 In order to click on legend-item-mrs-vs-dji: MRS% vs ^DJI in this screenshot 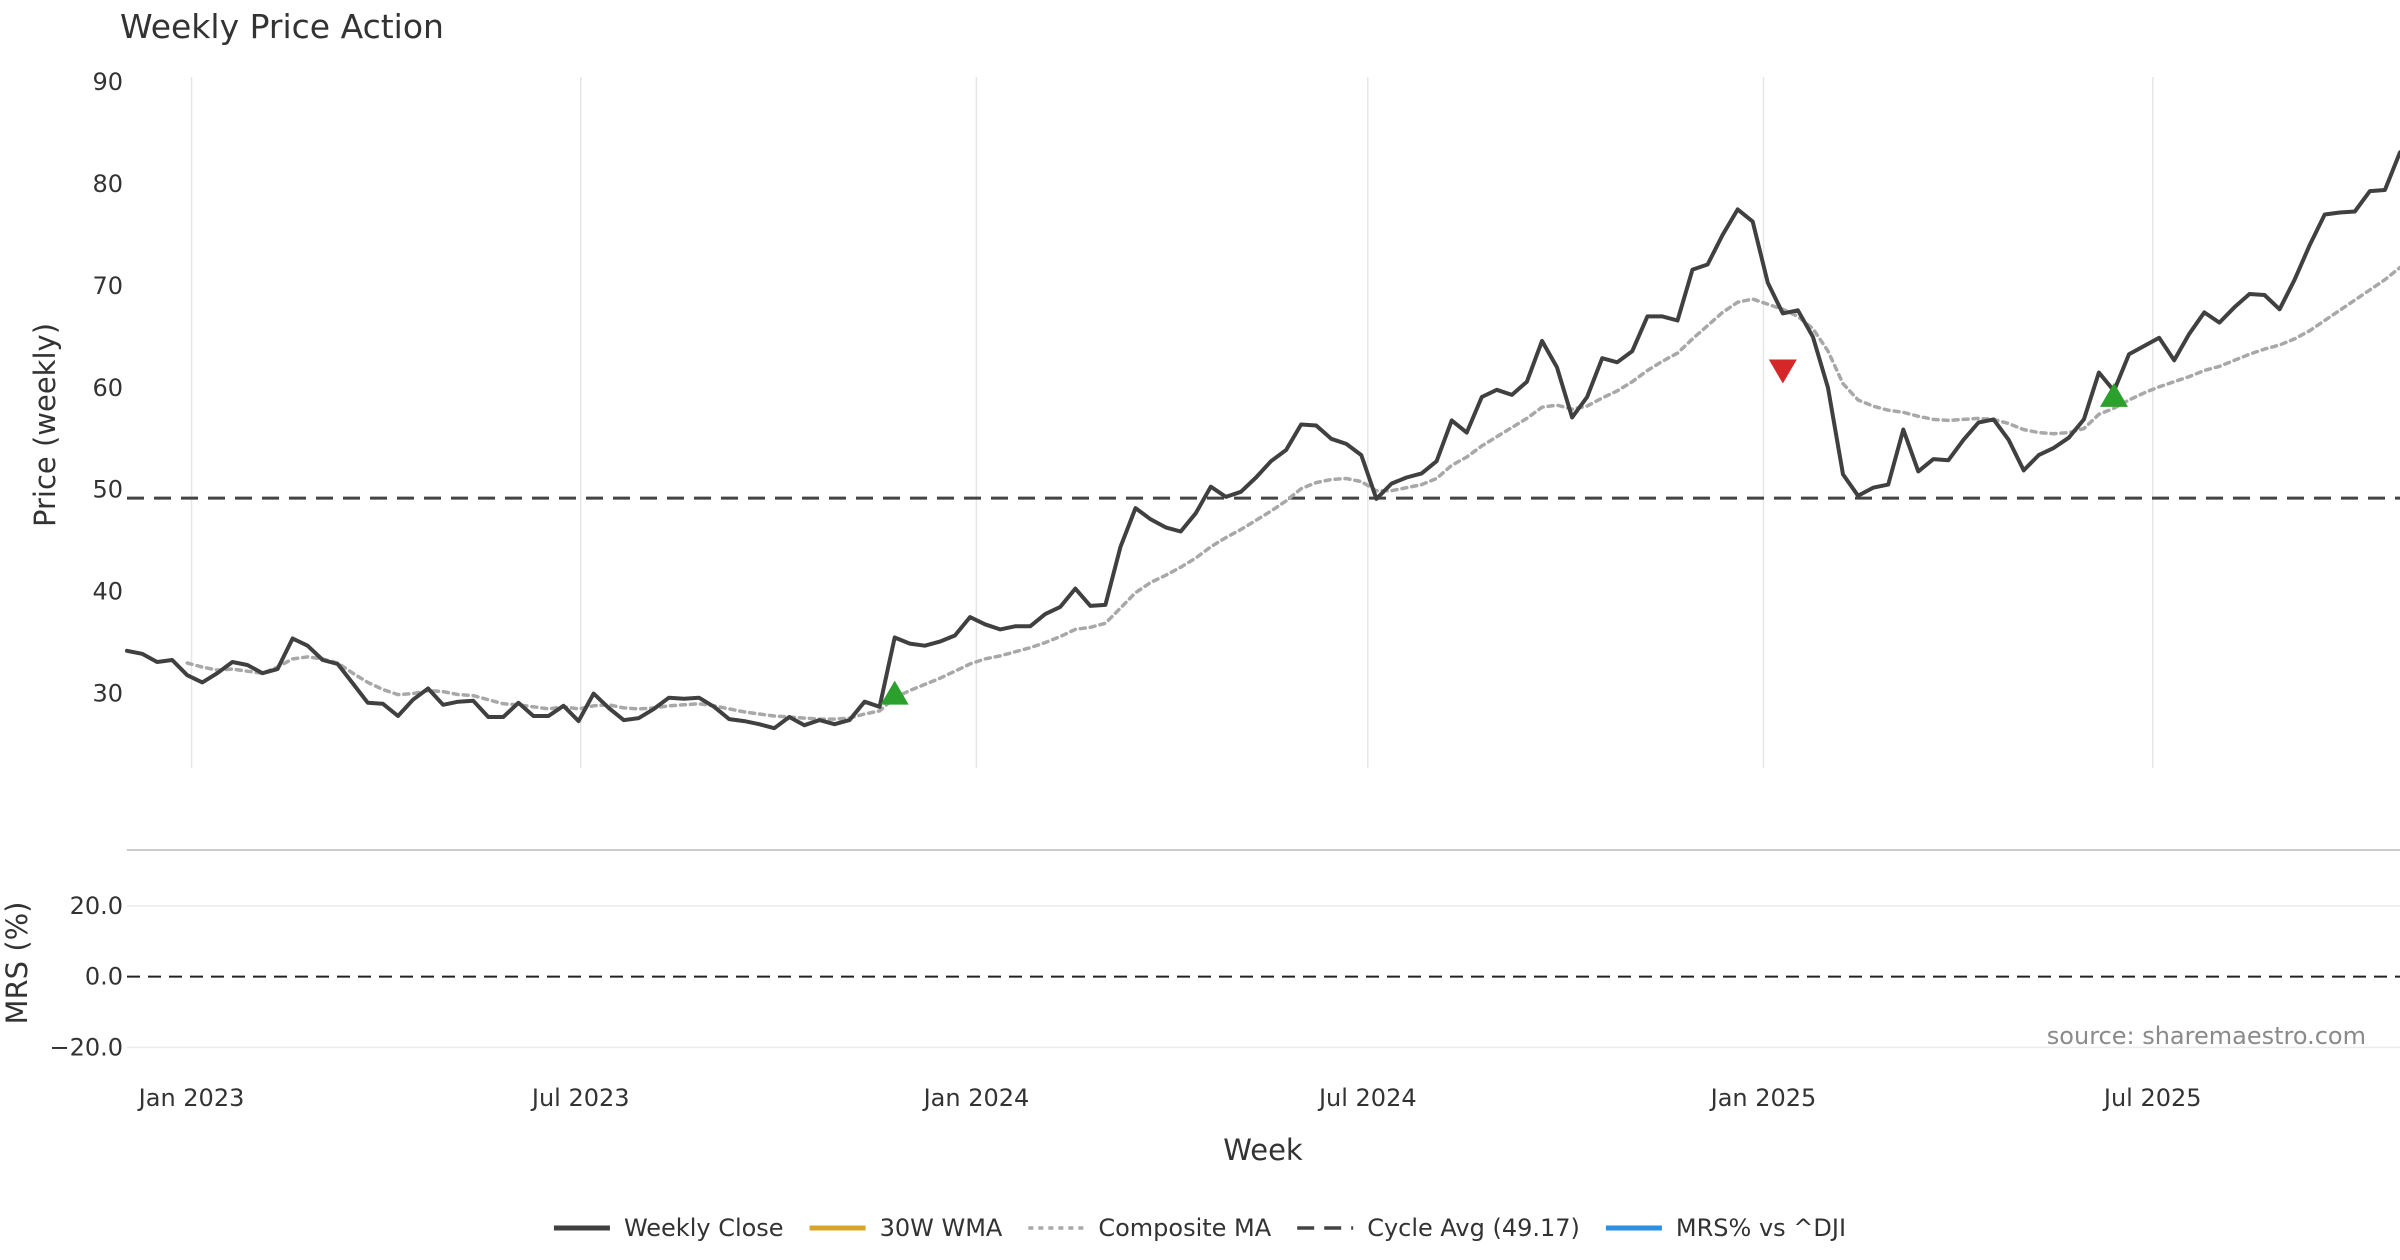, I will do `click(1725, 1228)`.